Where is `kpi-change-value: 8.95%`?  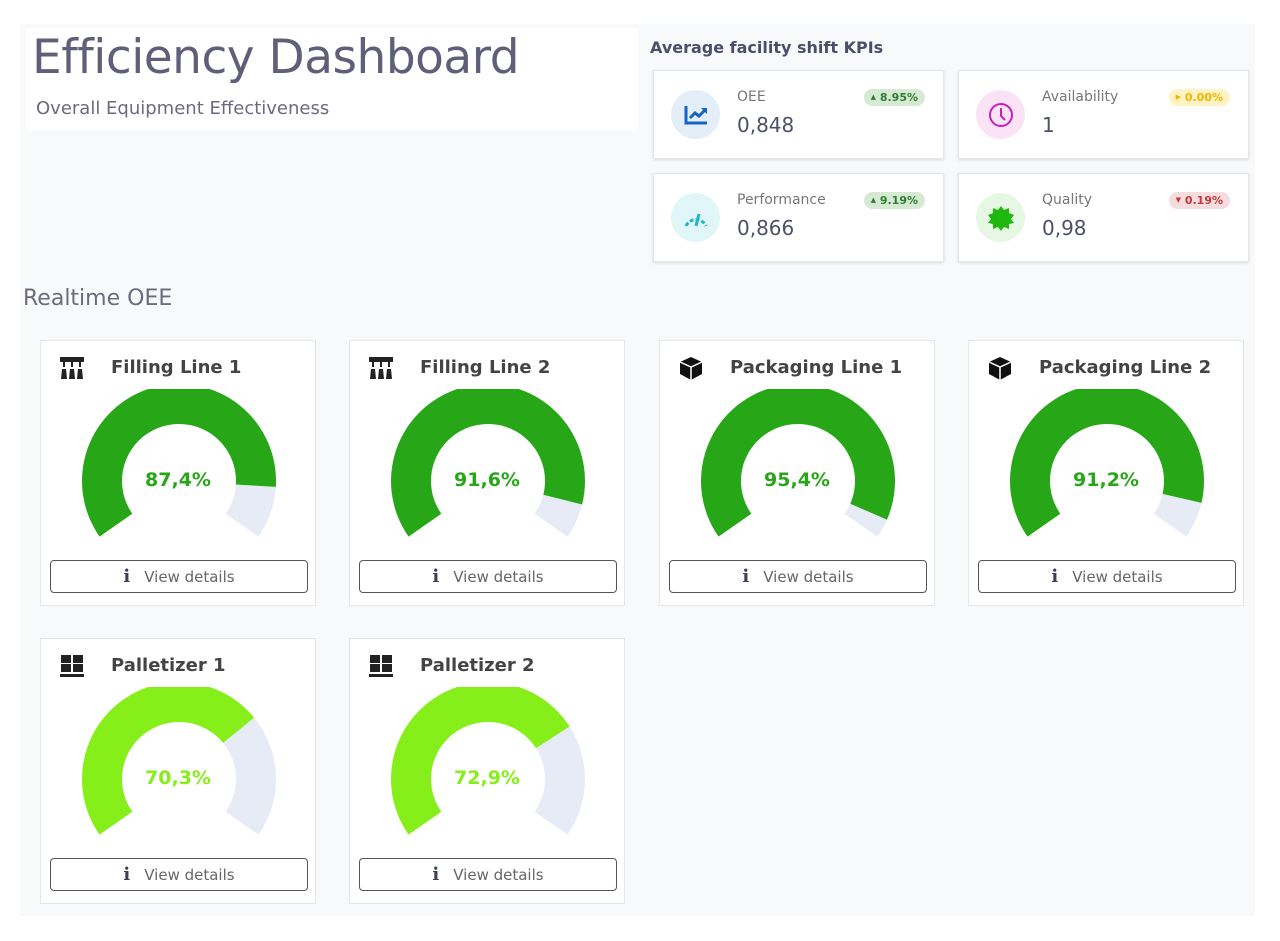 kpi-change-value: 8.95% is located at coordinates (898, 97).